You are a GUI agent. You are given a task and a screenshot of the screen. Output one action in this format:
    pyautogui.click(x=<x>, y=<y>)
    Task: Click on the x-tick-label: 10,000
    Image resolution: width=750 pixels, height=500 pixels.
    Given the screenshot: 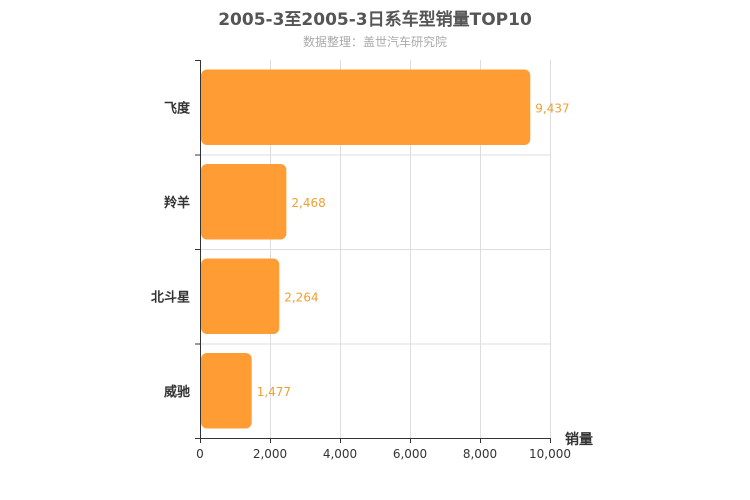 What is the action you would take?
    pyautogui.click(x=550, y=454)
    